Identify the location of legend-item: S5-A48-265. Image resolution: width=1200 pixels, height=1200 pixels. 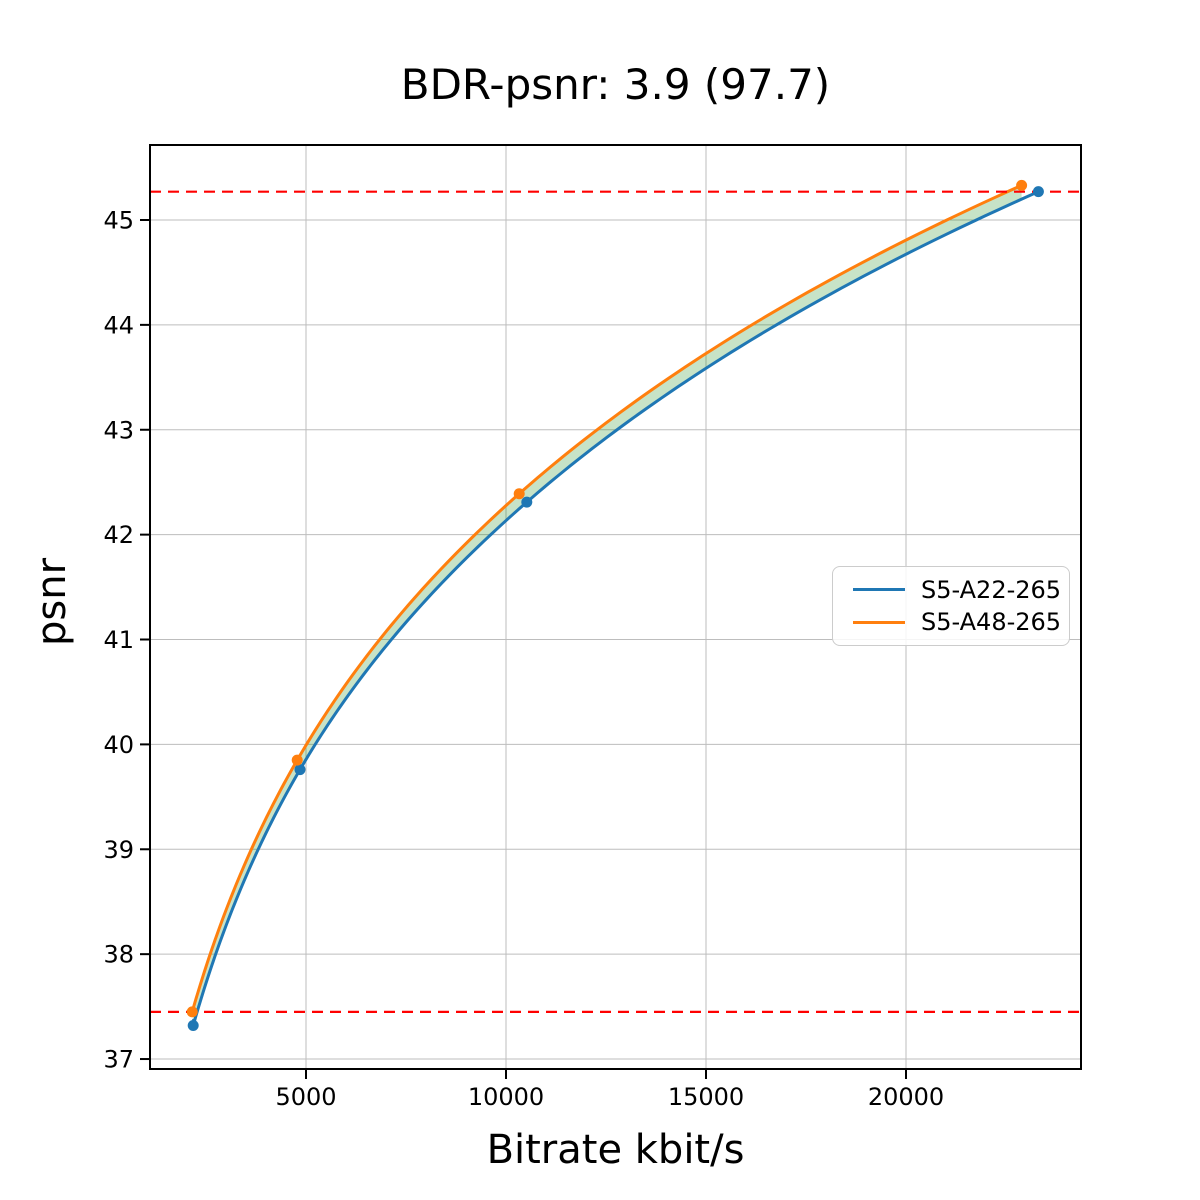
(961, 622).